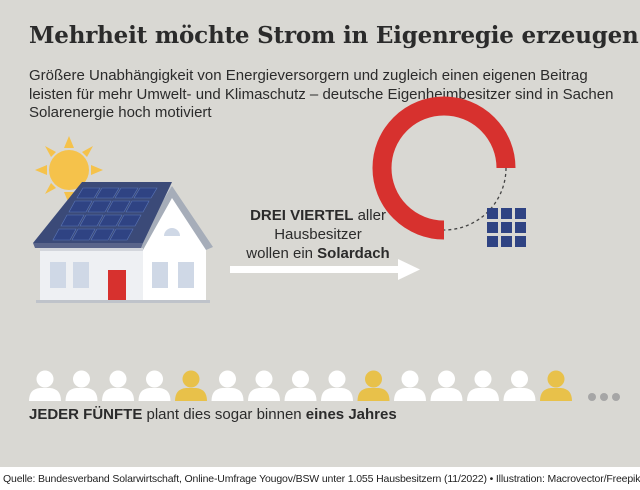  I want to click on people-row, so click(300, 385).